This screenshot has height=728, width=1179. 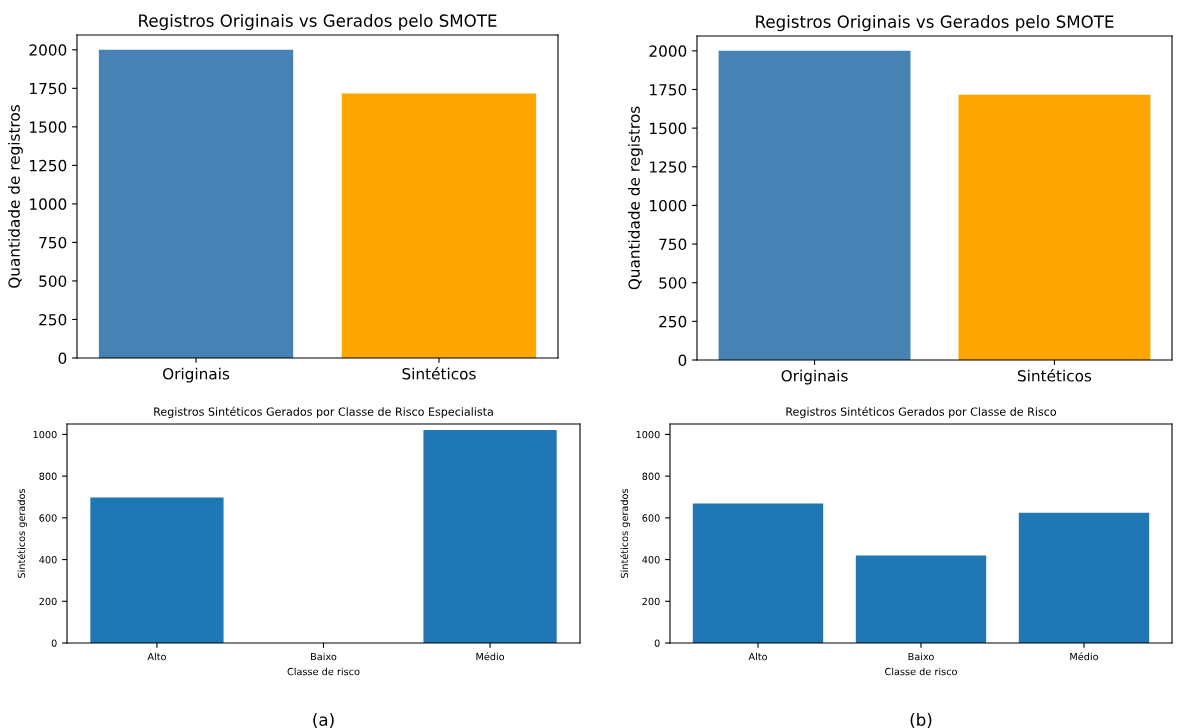 I want to click on chart-title: Registros Sintéticos Gerados por Classe de Risco, so click(x=921, y=412).